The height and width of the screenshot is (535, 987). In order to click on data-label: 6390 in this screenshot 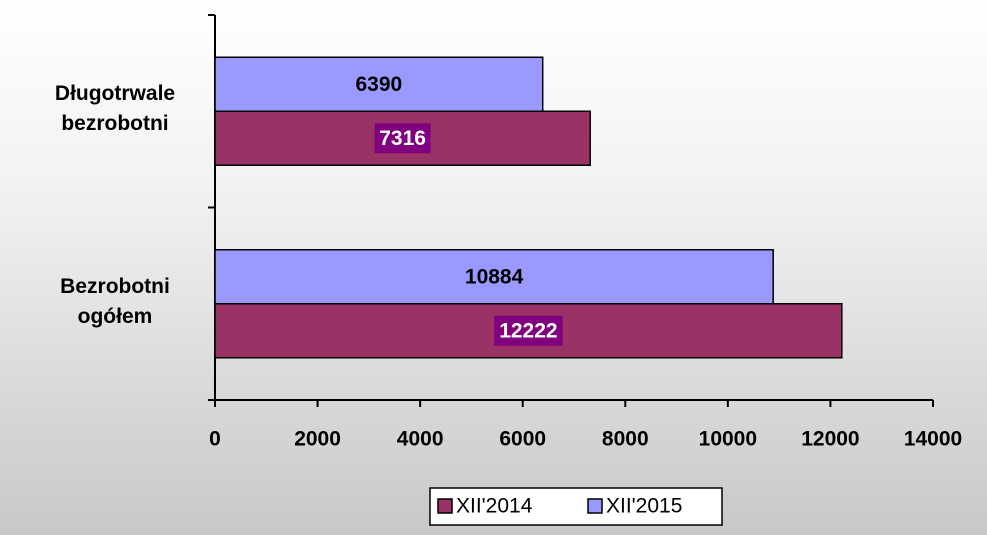, I will do `click(378, 84)`.